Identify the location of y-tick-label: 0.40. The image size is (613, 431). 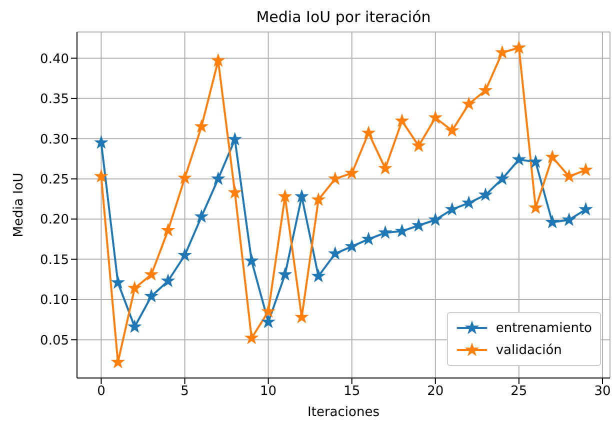
(54, 59).